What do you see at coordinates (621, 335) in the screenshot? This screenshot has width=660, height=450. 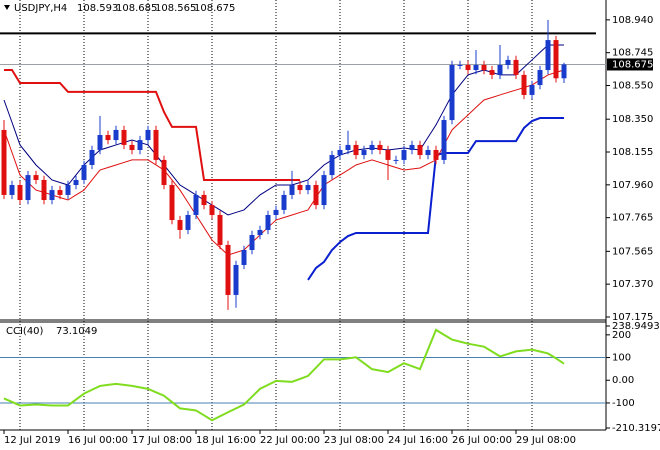 I see `y-tick-label: 200` at bounding box center [621, 335].